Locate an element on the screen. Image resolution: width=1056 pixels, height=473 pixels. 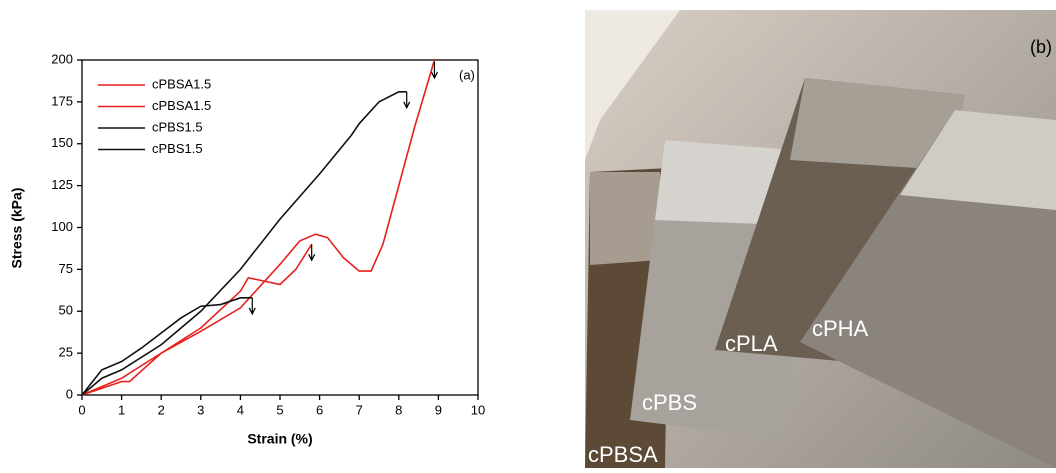
y-tick-label: 175 is located at coordinates (62, 100).